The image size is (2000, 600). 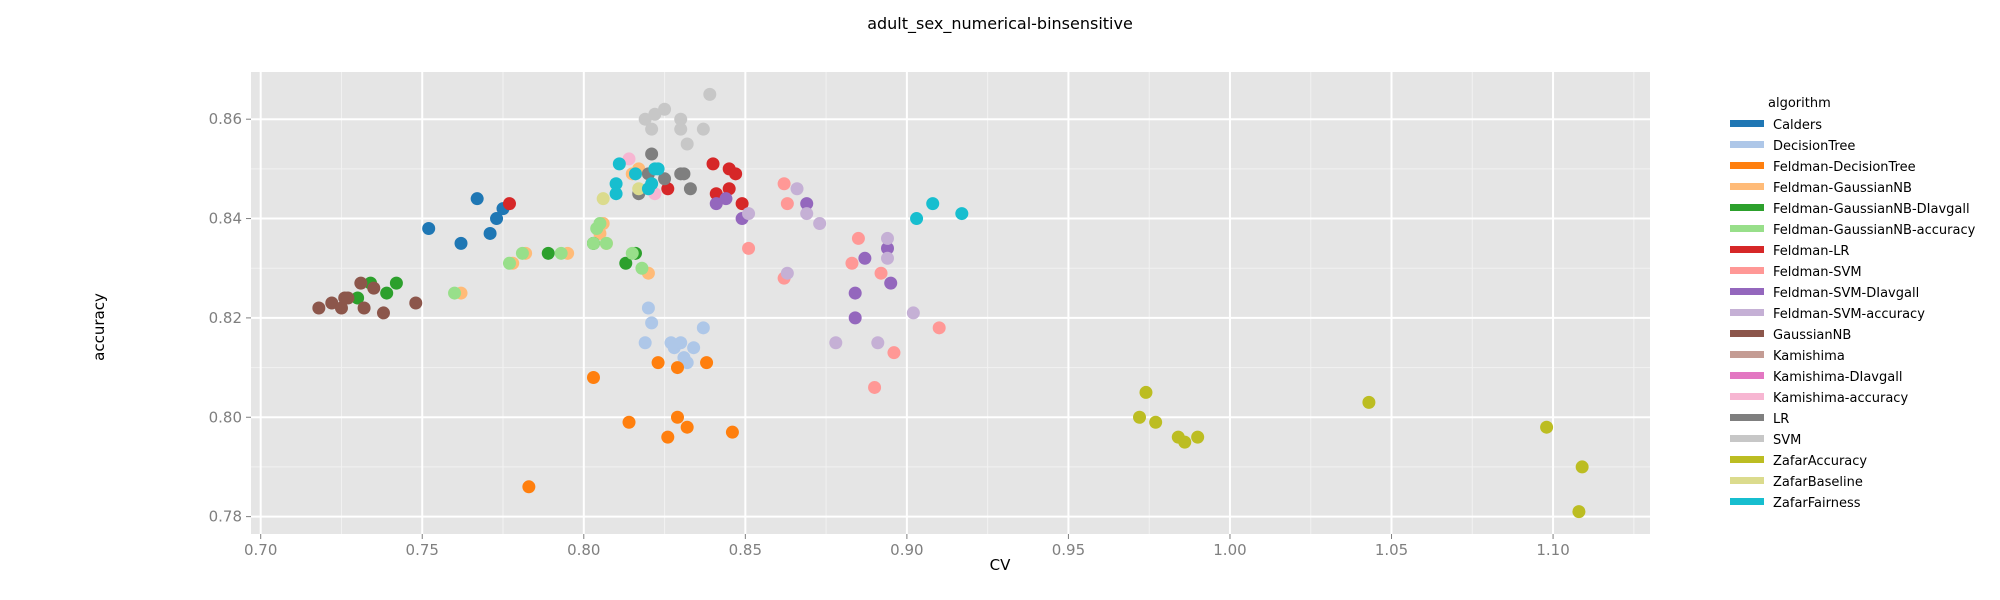 I want to click on point-lr, so click(x=665, y=179).